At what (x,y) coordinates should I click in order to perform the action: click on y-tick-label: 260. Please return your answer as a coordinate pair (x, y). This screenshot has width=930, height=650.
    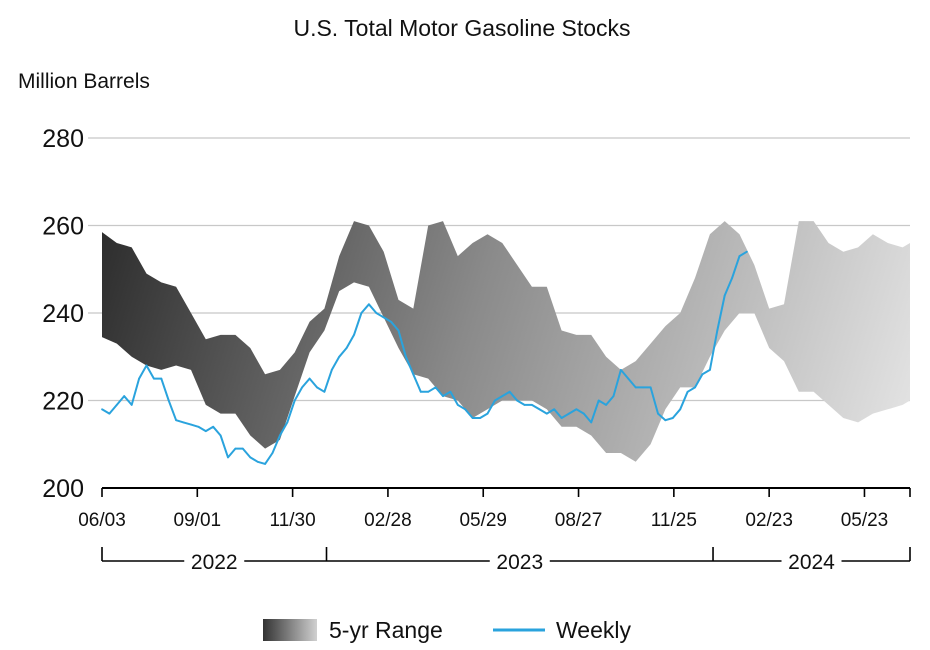
    Looking at the image, I should click on (63, 227).